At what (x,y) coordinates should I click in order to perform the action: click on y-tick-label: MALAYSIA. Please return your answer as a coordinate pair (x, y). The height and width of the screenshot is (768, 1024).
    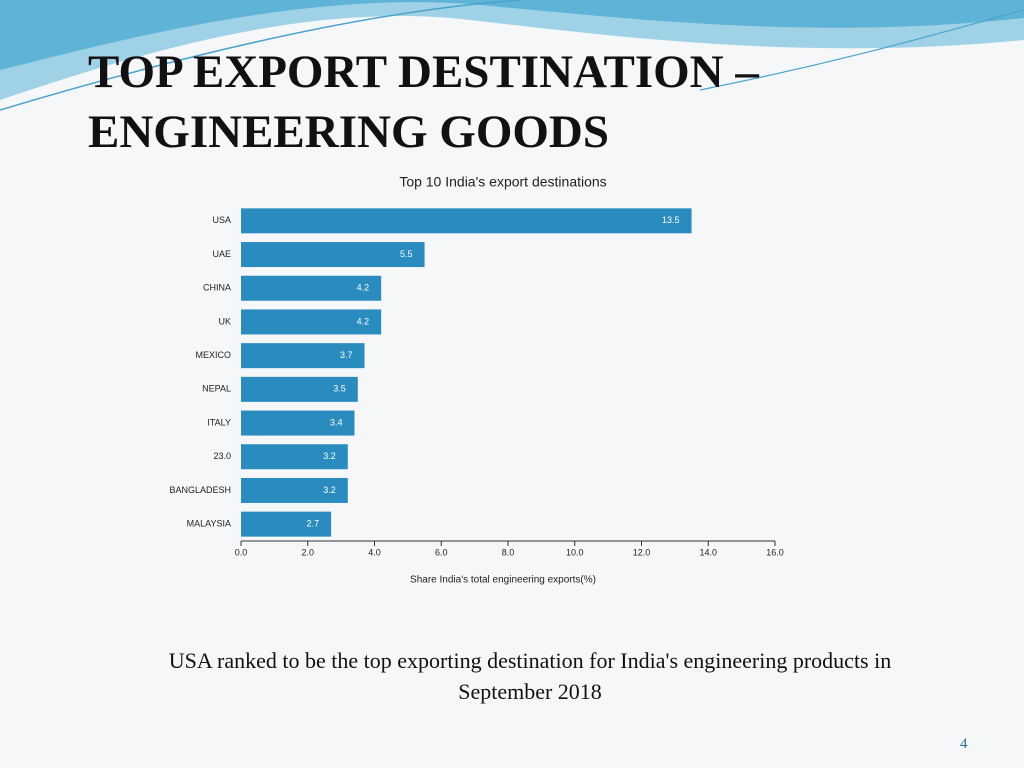
    Looking at the image, I should click on (209, 524).